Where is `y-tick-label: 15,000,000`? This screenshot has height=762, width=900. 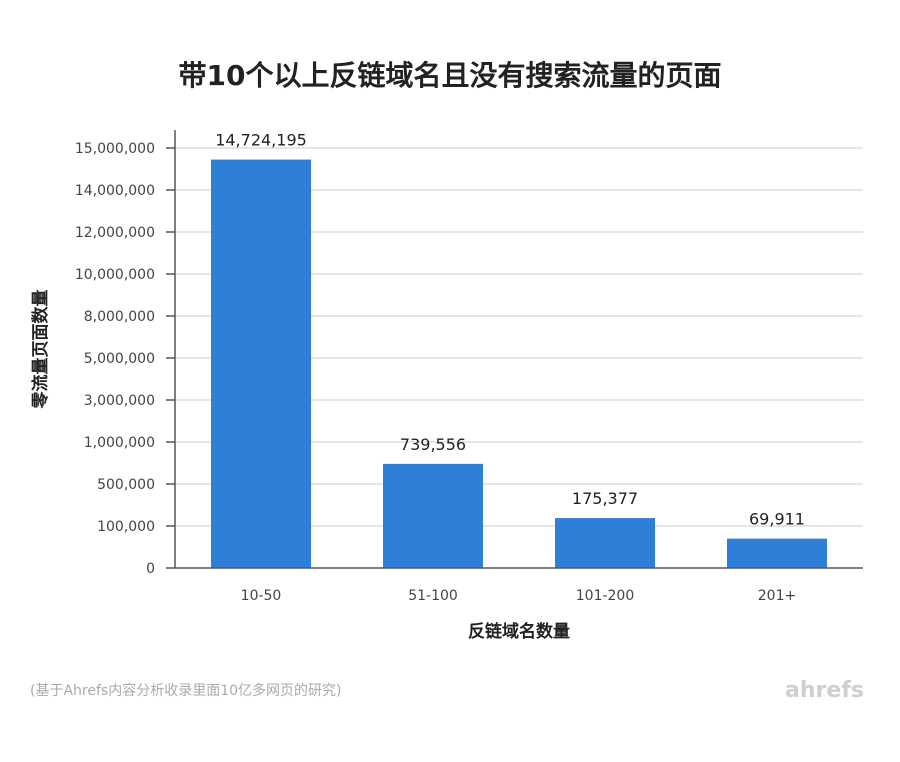 y-tick-label: 15,000,000 is located at coordinates (115, 149).